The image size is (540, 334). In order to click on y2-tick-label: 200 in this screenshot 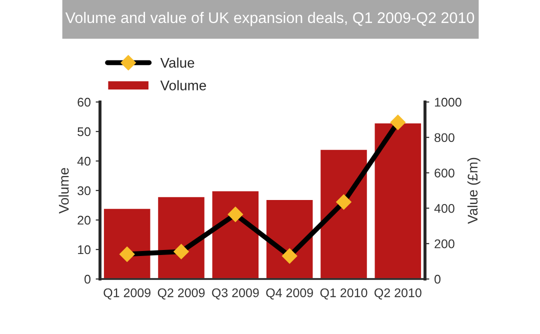, I will do `click(444, 243)`.